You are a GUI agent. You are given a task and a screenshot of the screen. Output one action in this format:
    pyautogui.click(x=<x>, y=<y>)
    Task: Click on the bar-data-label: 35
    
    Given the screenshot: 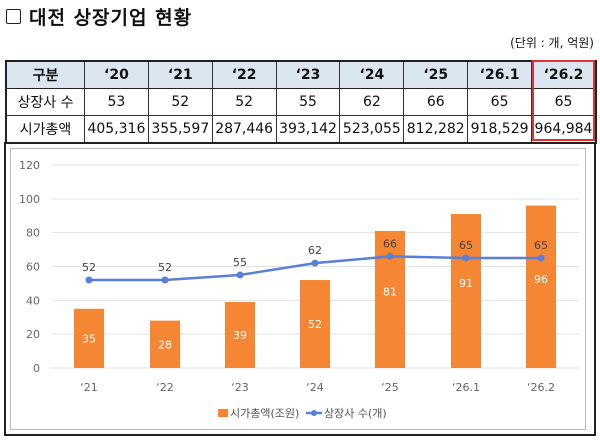 What is the action you would take?
    pyautogui.click(x=89, y=338)
    